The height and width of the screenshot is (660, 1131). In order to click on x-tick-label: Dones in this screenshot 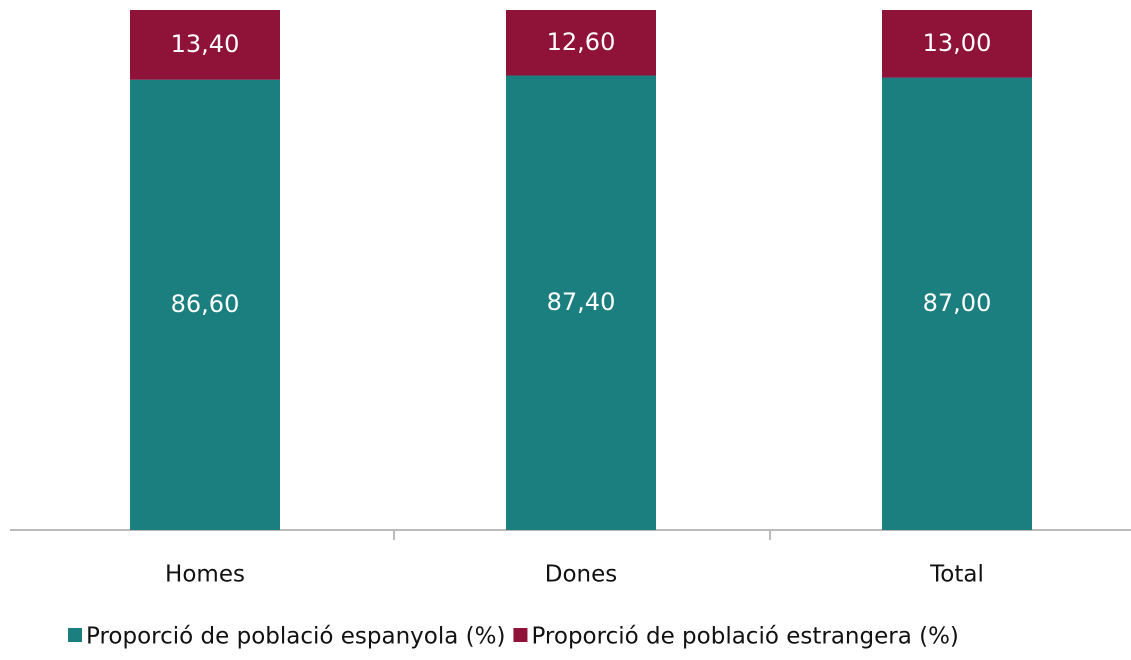, I will do `click(581, 575)`.